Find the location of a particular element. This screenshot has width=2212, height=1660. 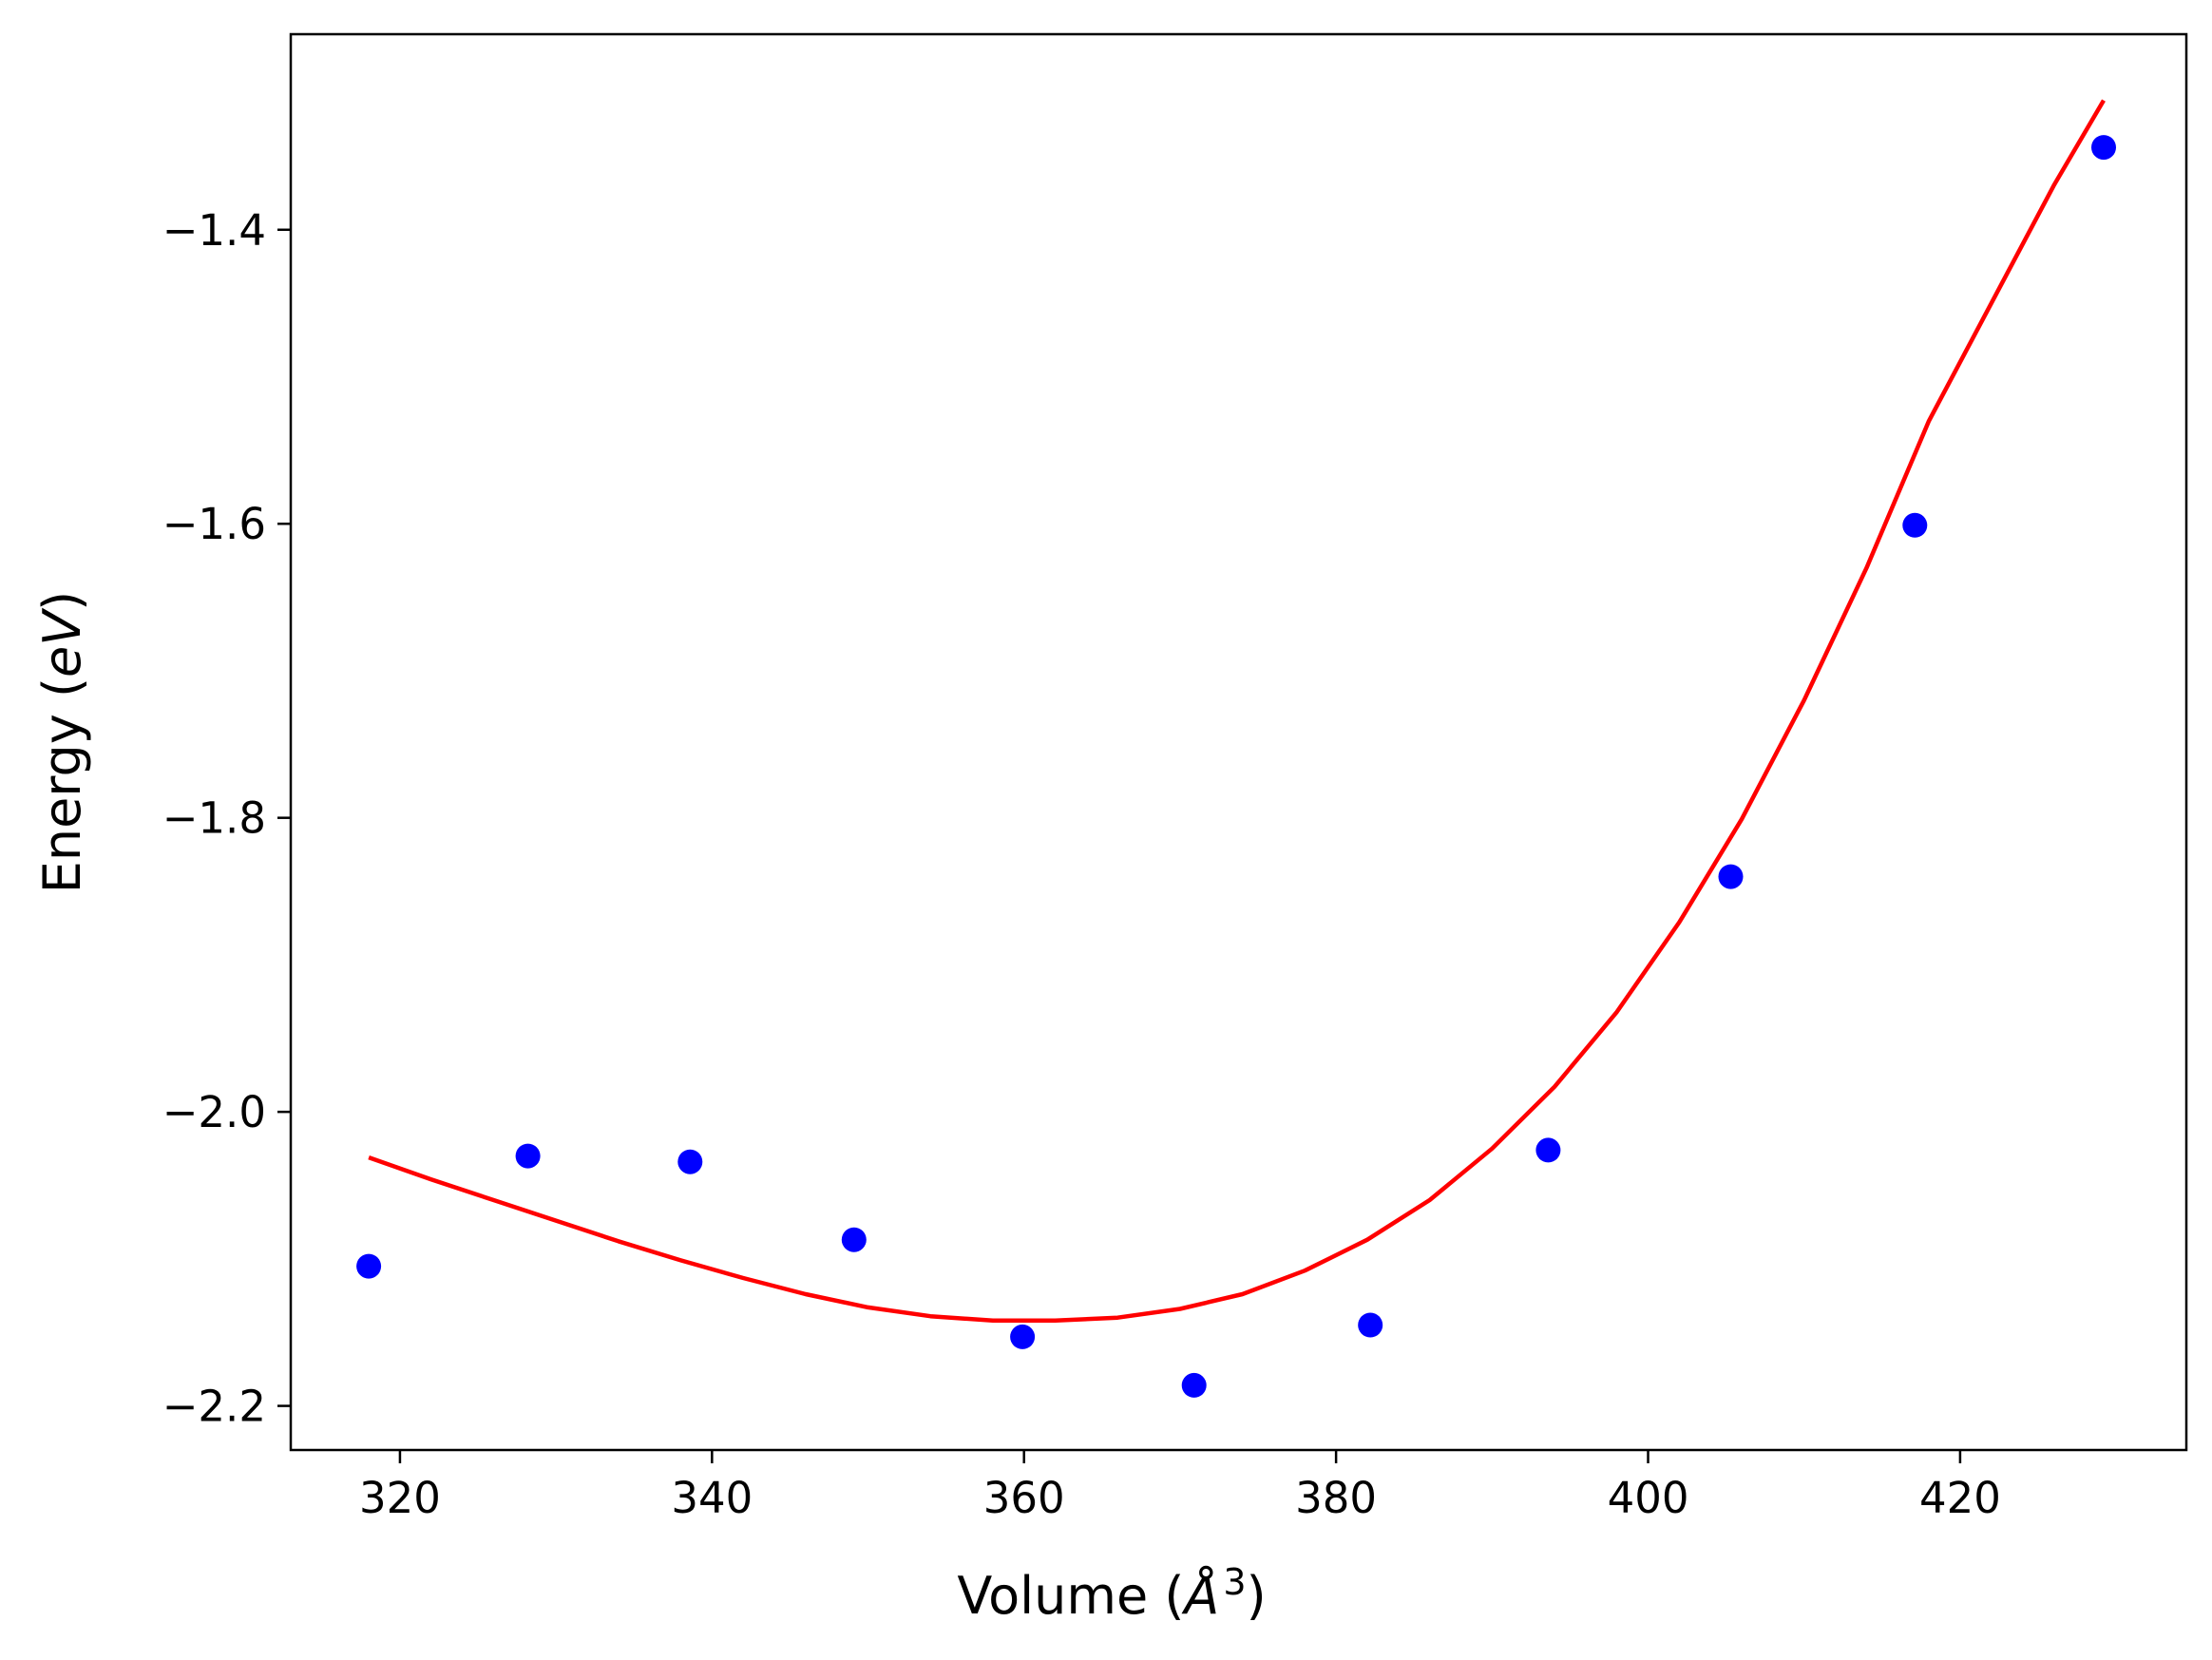

x-axis-label: Volume (Å 3) is located at coordinates (1111, 1593).